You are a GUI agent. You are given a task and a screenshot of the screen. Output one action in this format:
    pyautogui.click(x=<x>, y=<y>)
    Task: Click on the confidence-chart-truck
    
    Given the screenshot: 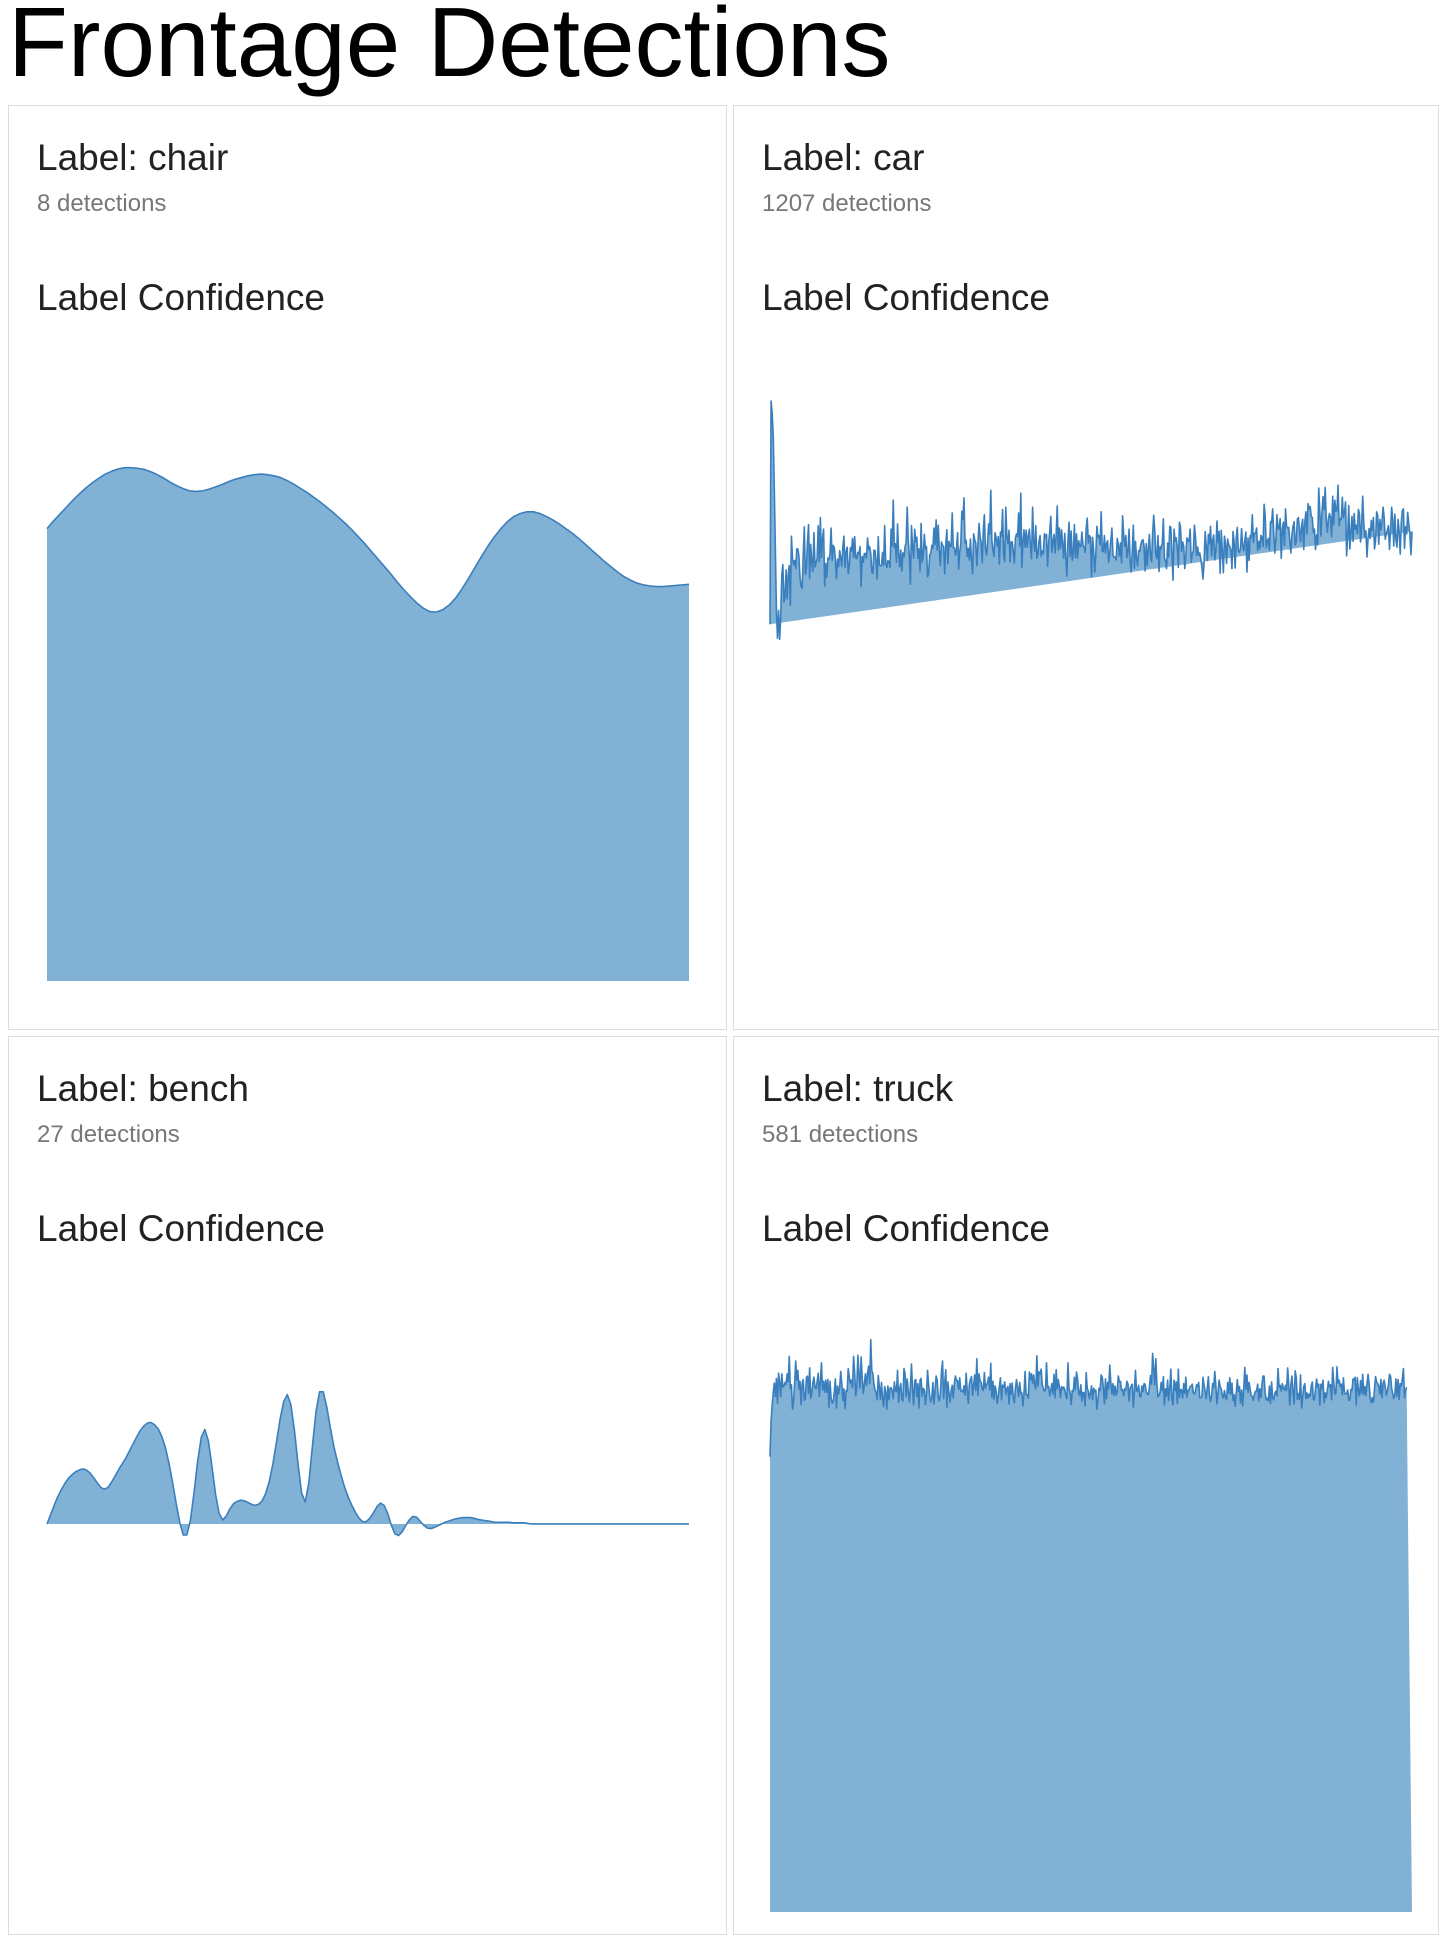 What is the action you would take?
    pyautogui.click(x=1090, y=1625)
    